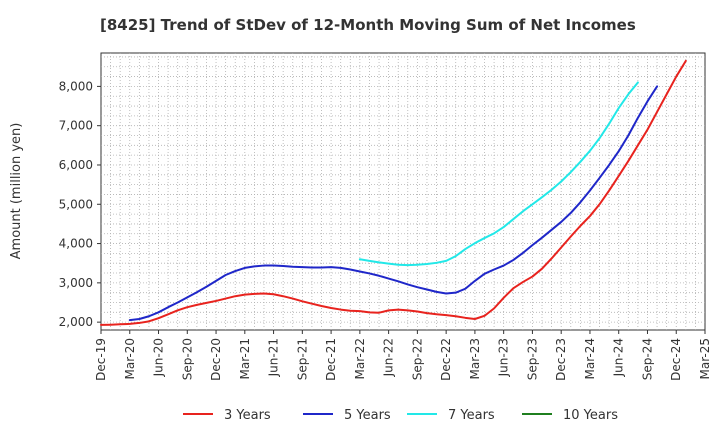 This screenshot has height=440, width=720. Describe the element at coordinates (532, 359) in the screenshot. I see `x-tick-label: Sep-23` at that location.